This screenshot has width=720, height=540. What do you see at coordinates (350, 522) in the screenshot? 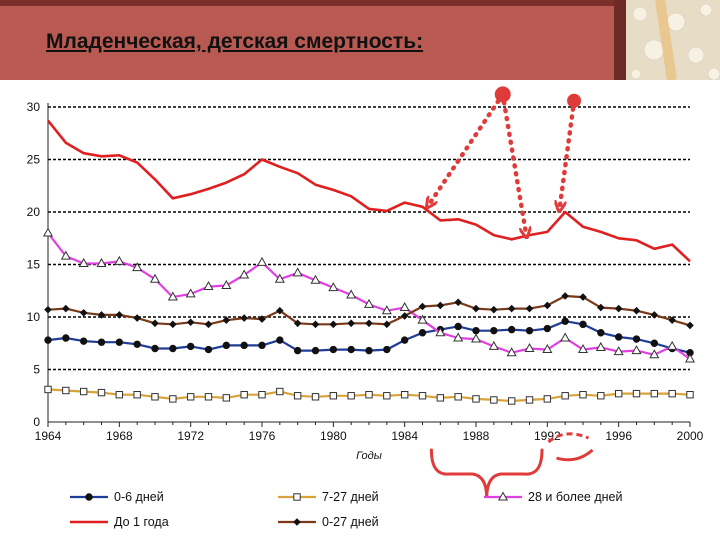
I see `legend-label: 0-27 дней` at bounding box center [350, 522].